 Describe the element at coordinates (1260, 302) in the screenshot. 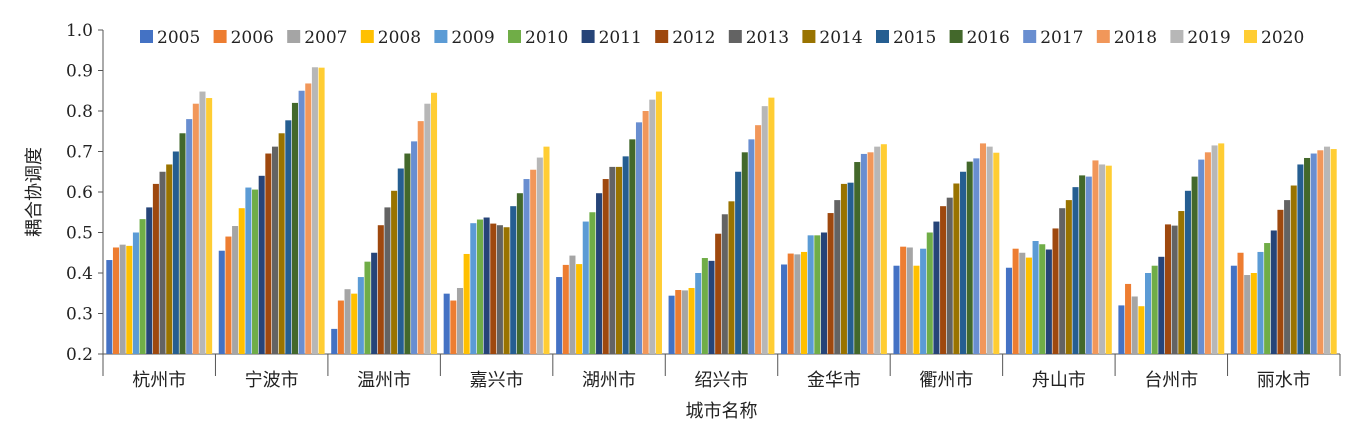

I see `bar-2009-丽水市` at that location.